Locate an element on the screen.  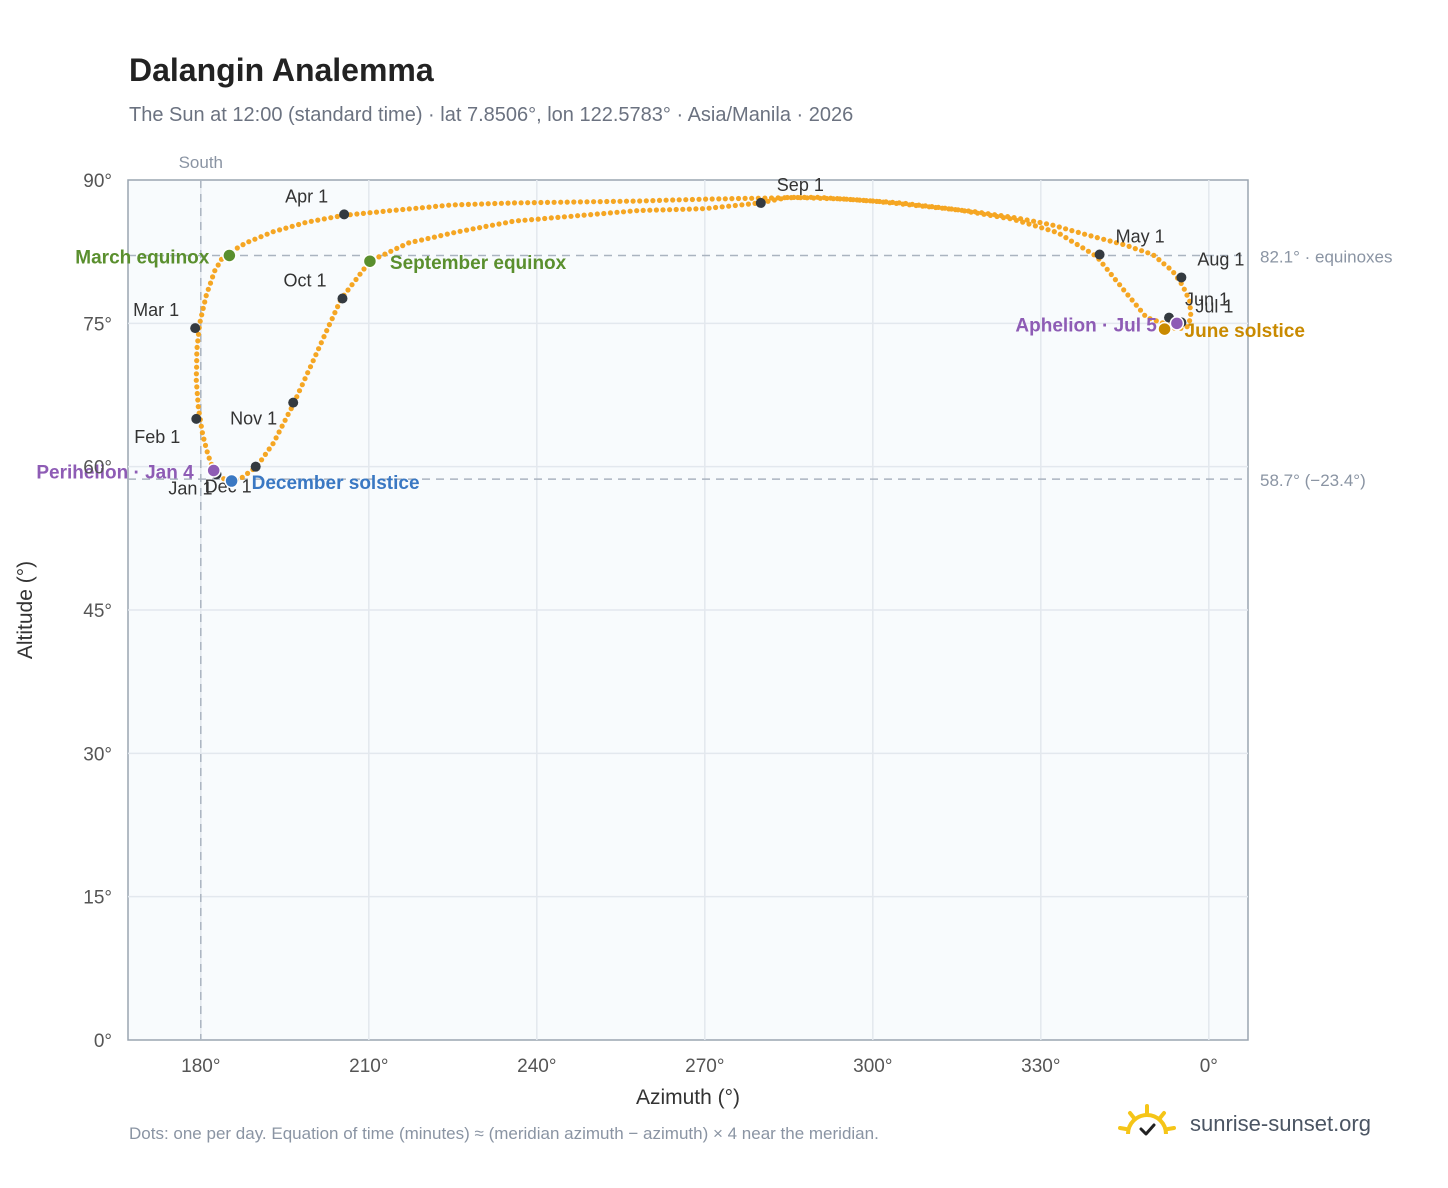
month-label: Jun 1 is located at coordinates (1207, 300).